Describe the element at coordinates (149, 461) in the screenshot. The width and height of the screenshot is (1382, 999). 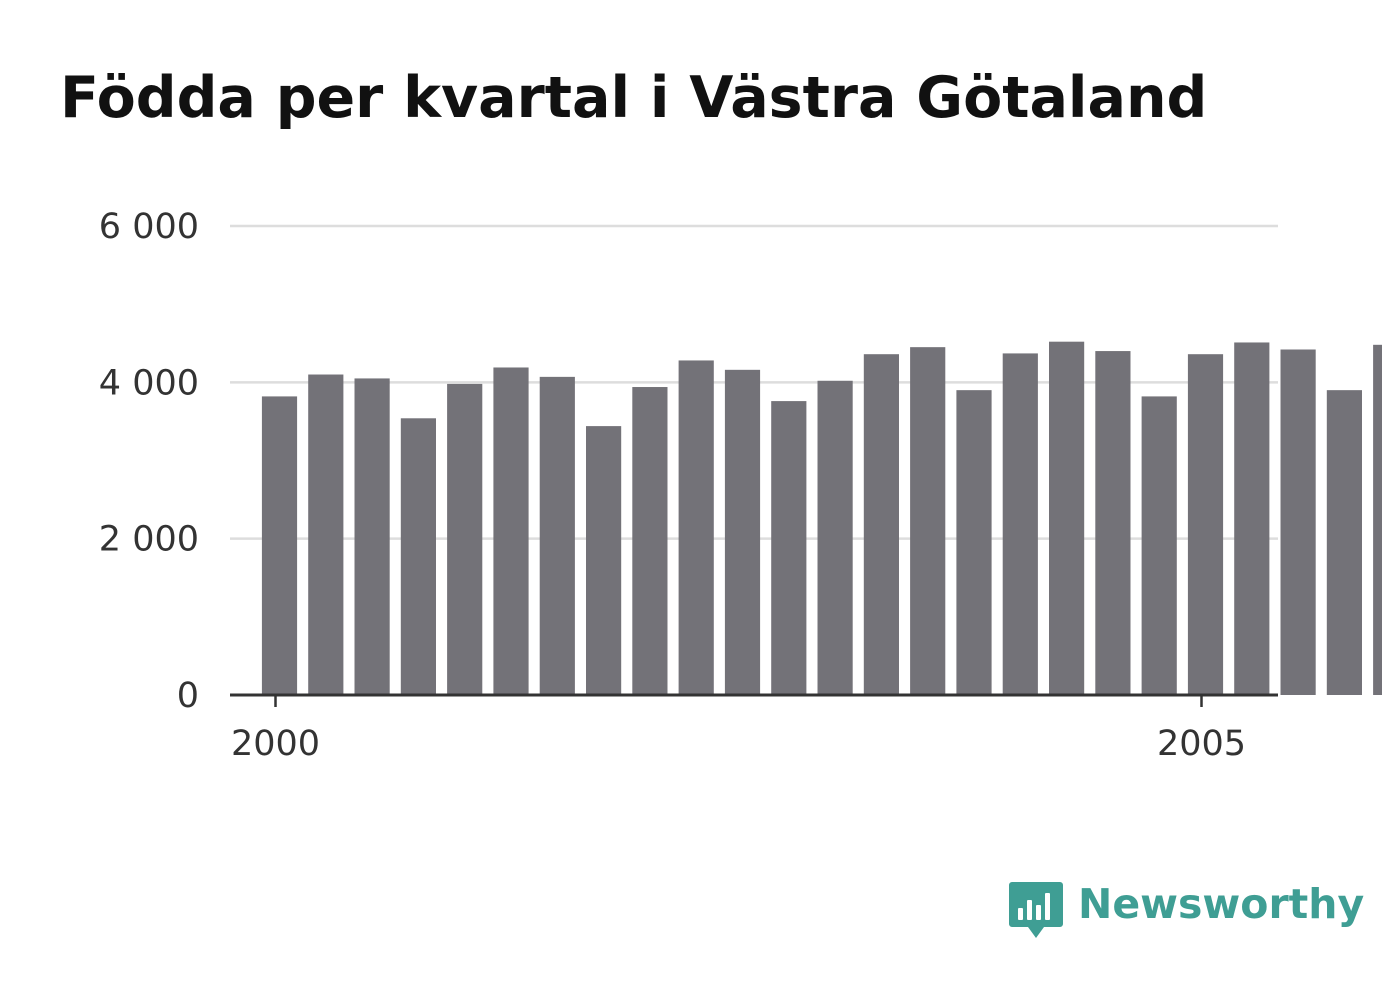
I see `y-axis-labels: 0 2 000 4 000 6 000` at that location.